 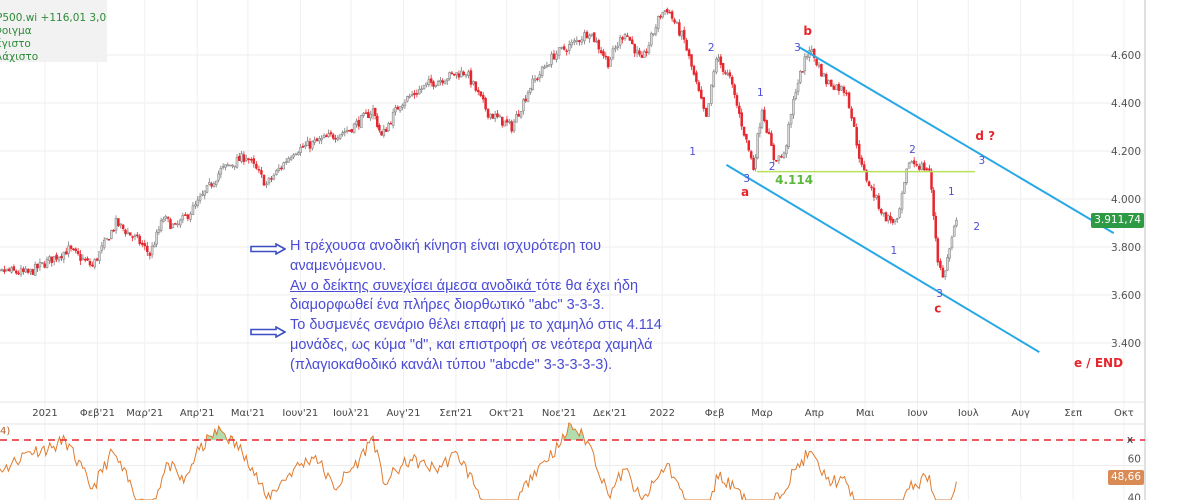 What do you see at coordinates (715, 413) in the screenshot?
I see `x-tick-label: Φεβ` at bounding box center [715, 413].